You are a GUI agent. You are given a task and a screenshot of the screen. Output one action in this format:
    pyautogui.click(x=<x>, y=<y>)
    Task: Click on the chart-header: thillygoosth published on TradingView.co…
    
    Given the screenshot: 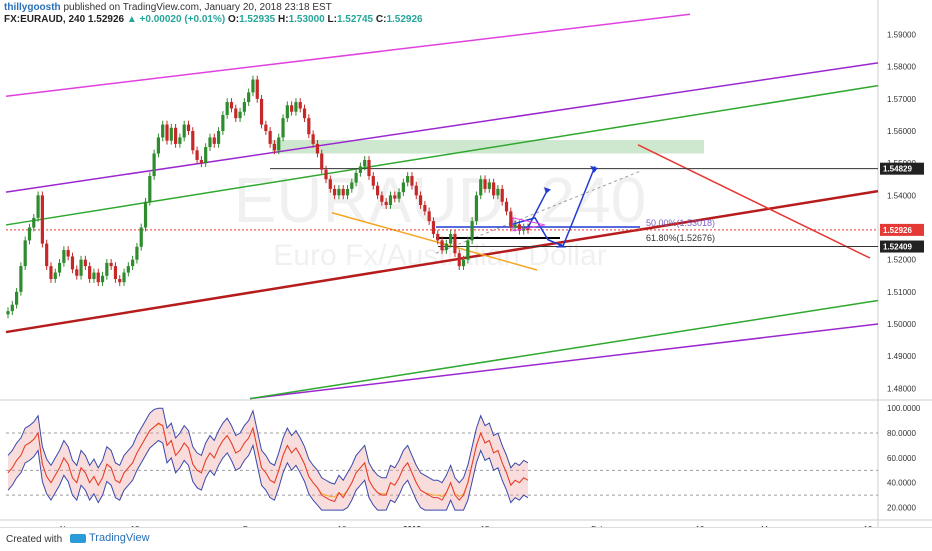 What is the action you would take?
    pyautogui.click(x=213, y=14)
    